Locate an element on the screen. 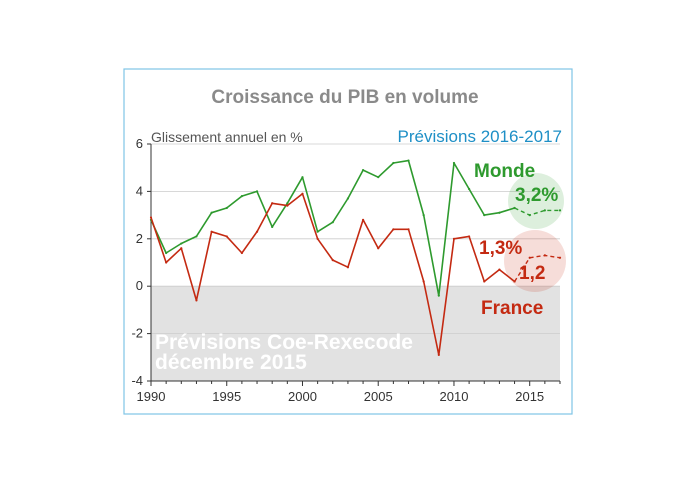 The width and height of the screenshot is (695, 483). france-forecast-highlight is located at coordinates (535, 261).